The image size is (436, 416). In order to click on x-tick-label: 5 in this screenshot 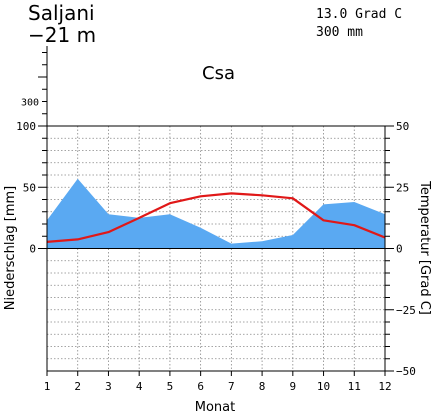, I will do `click(170, 386)`.